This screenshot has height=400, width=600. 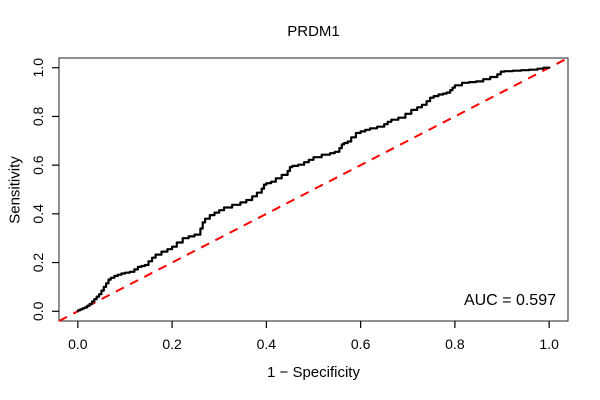 What do you see at coordinates (38, 311) in the screenshot?
I see `y-tick-label: 0.0` at bounding box center [38, 311].